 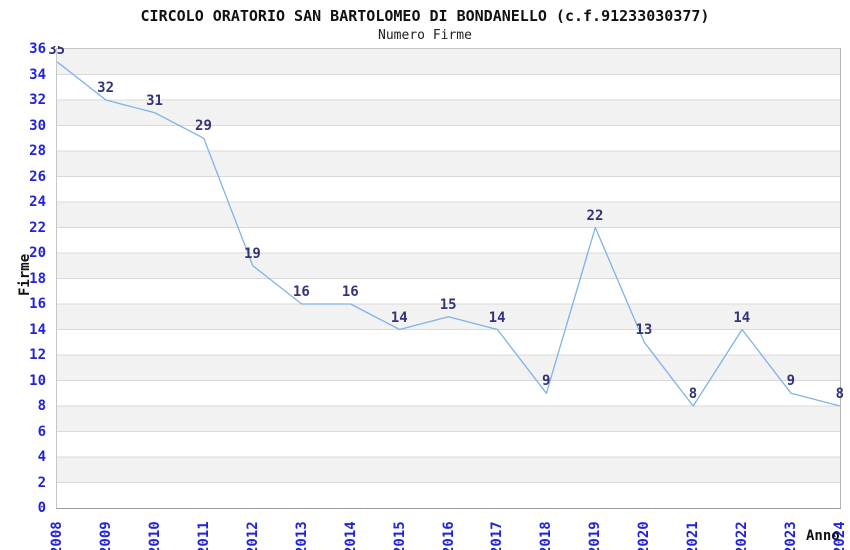 What do you see at coordinates (25, 274) in the screenshot?
I see `y-axis-title: Firme` at bounding box center [25, 274].